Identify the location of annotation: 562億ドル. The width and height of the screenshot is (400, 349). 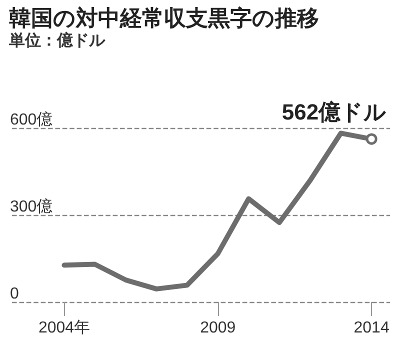
(334, 112).